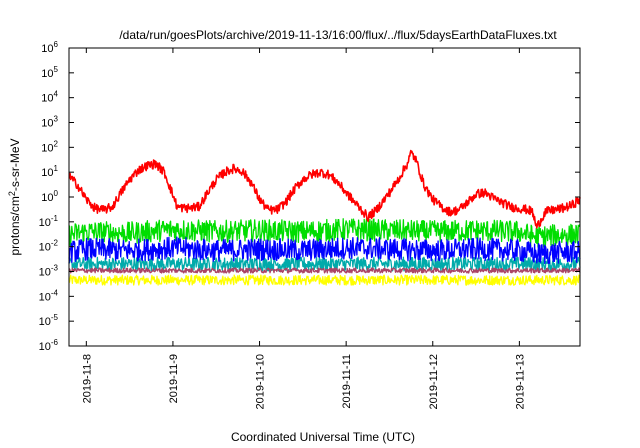 This screenshot has height=448, width=640. Describe the element at coordinates (87, 378) in the screenshot. I see `x-tick-label: 2019-11-8` at that location.